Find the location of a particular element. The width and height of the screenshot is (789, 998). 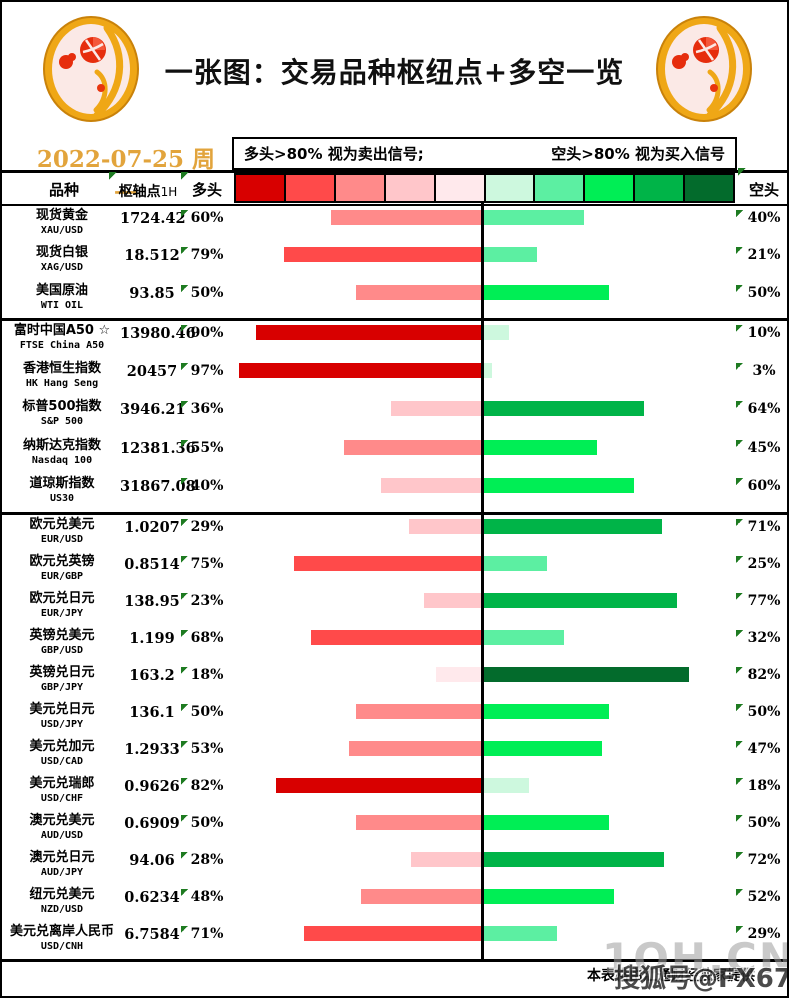

long-percent: 40% is located at coordinates (207, 485).